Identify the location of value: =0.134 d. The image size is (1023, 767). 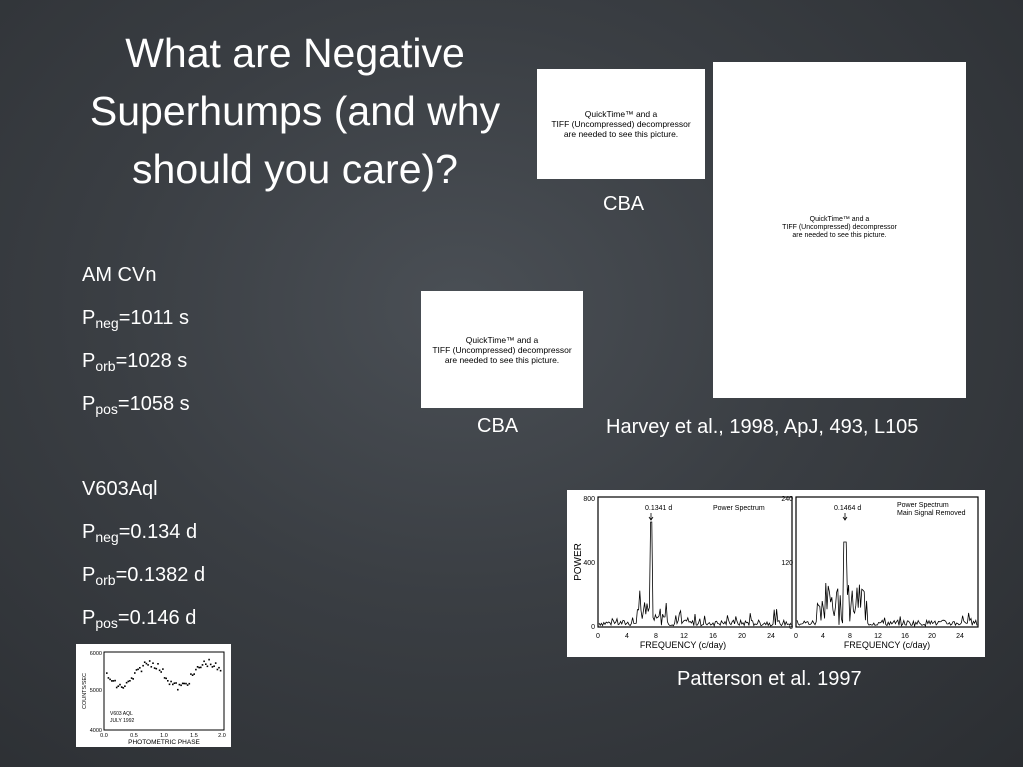
(158, 532).